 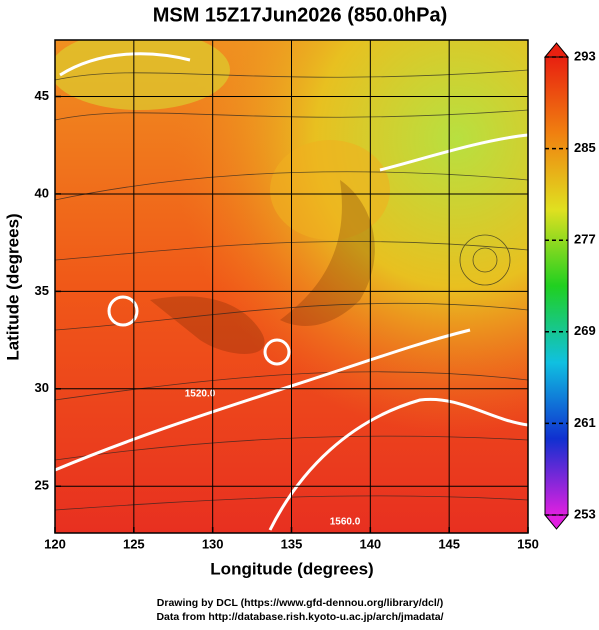 What do you see at coordinates (585, 239) in the screenshot?
I see `colorbar-tick-label: 277` at bounding box center [585, 239].